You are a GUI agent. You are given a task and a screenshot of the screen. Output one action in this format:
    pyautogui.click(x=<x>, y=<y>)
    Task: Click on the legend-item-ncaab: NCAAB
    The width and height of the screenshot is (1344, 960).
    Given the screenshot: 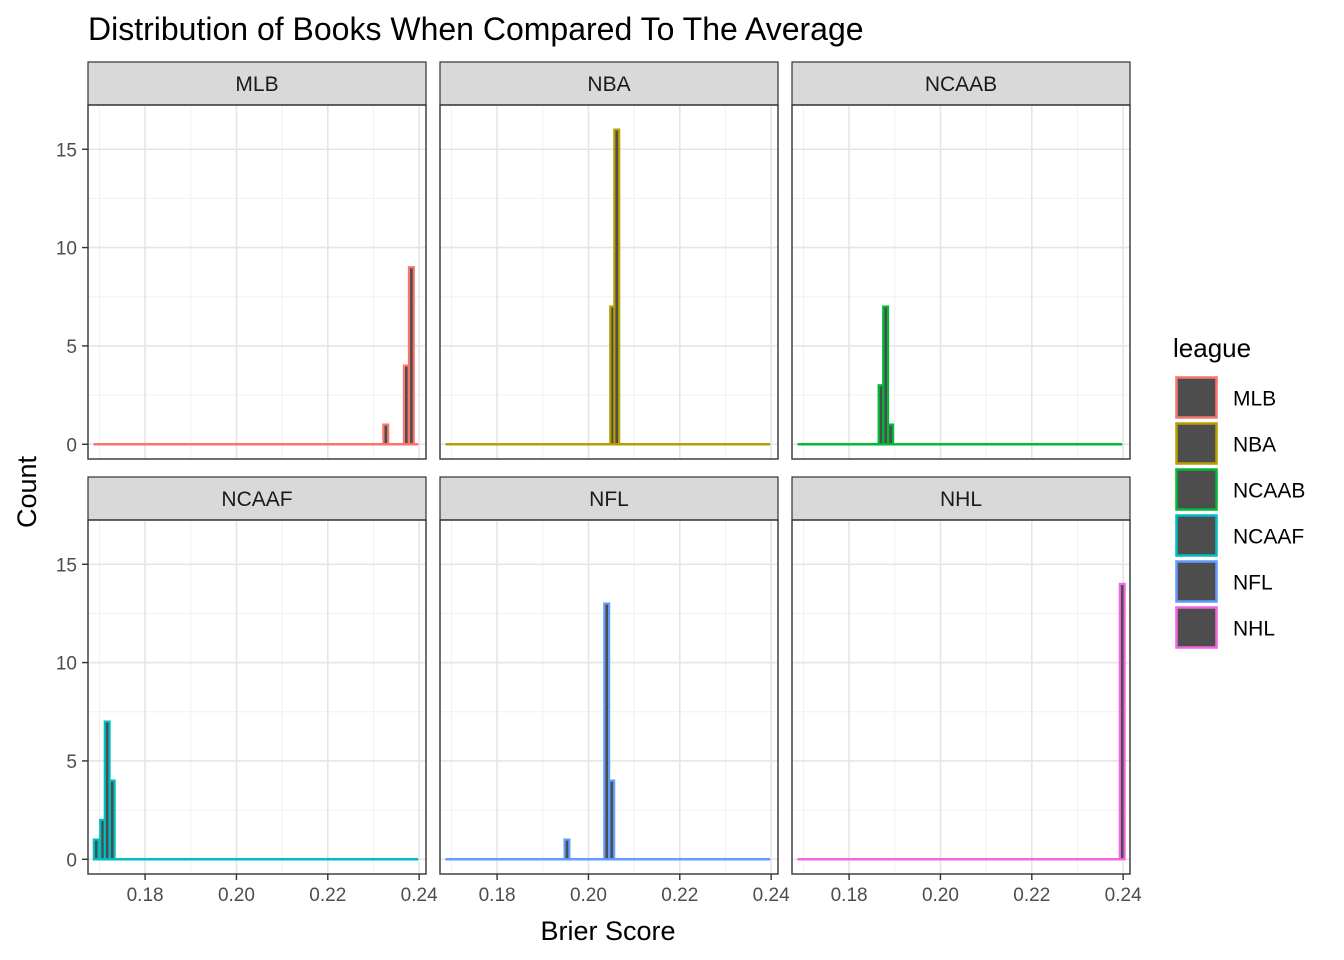 What is the action you would take?
    pyautogui.click(x=1240, y=489)
    